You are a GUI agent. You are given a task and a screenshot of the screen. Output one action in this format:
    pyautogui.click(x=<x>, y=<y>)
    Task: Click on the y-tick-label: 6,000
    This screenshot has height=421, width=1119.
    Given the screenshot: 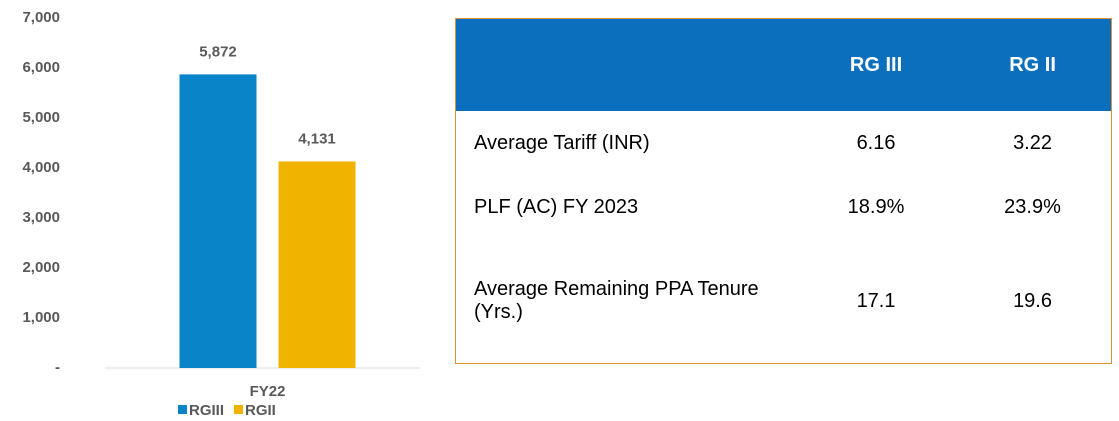 What is the action you would take?
    pyautogui.click(x=41, y=67)
    